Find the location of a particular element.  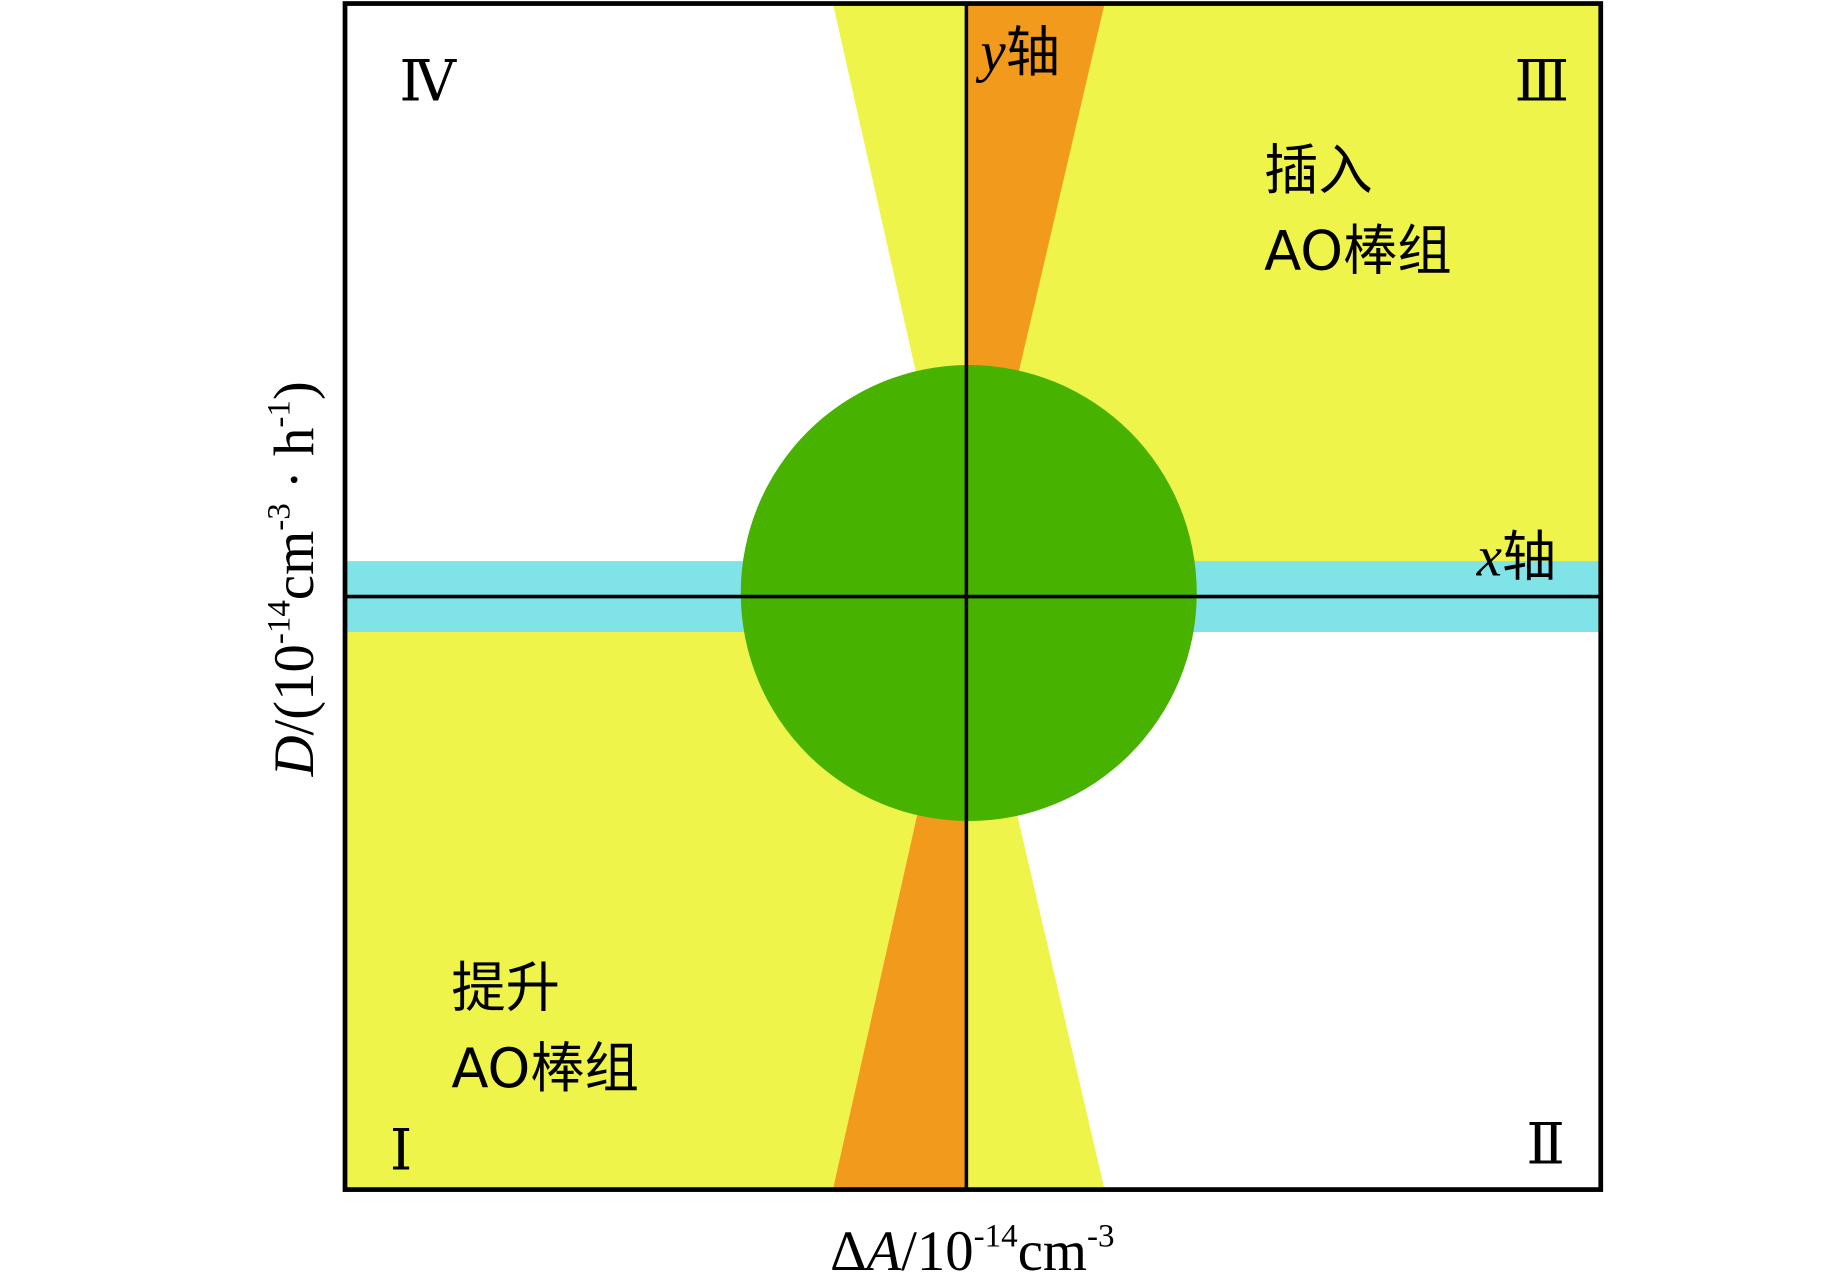

x-axis-label: x轴 is located at coordinates (1516, 556).